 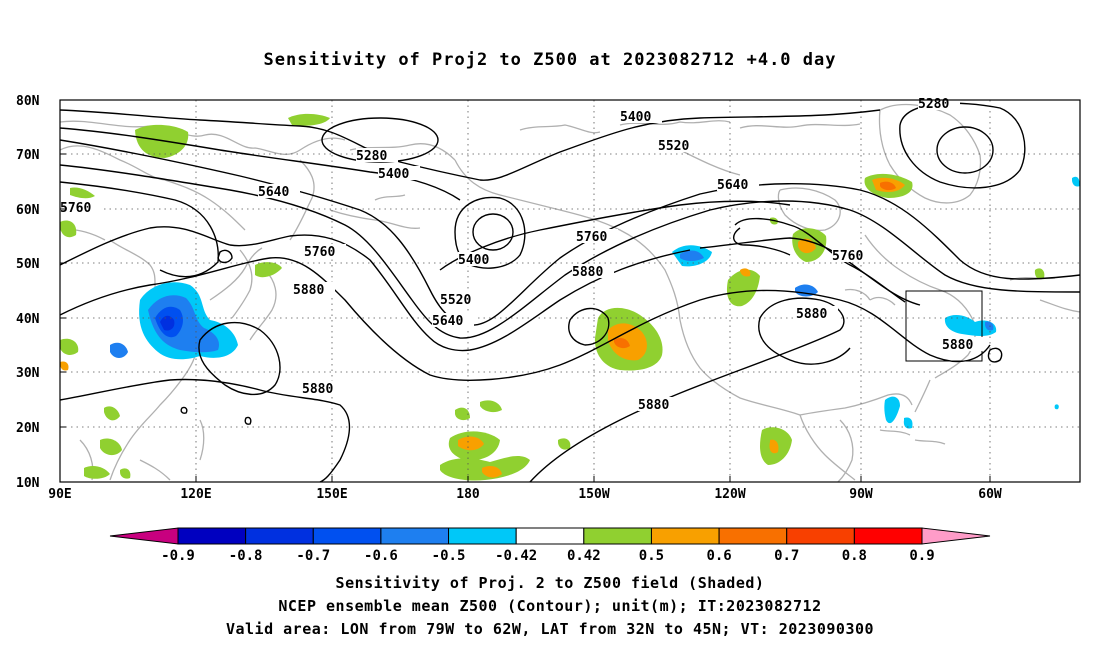 I want to click on colorbar-label: 0.6, so click(x=718, y=556).